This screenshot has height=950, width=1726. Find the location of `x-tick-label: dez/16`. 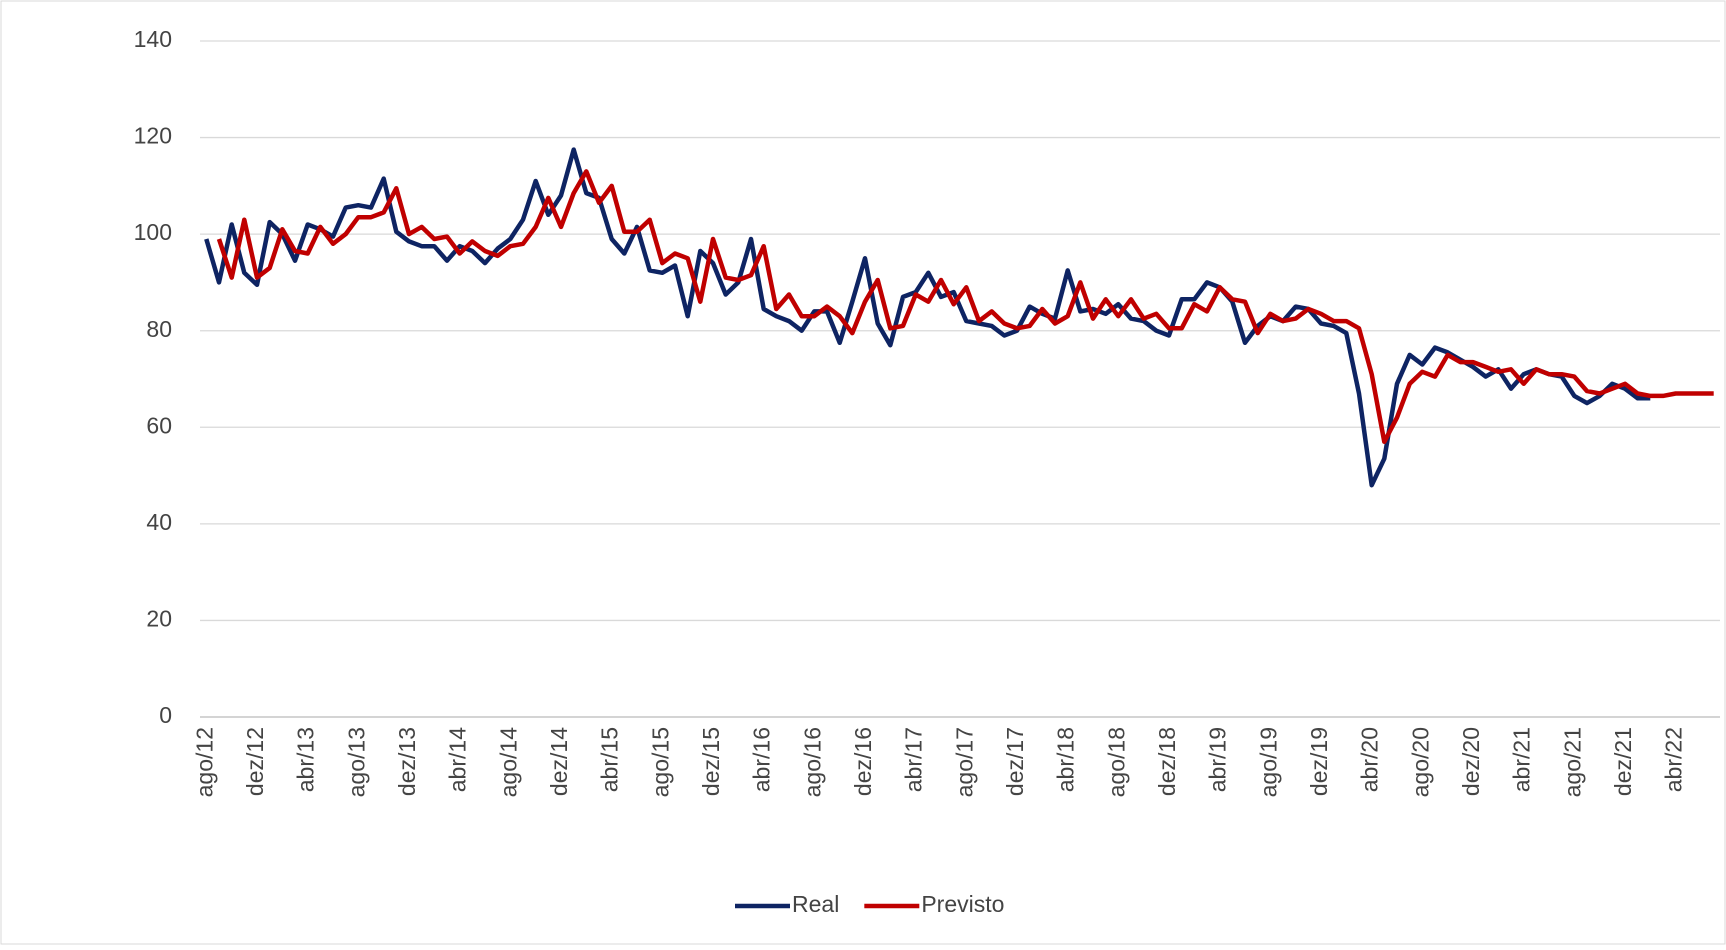

x-tick-label: dez/16 is located at coordinates (863, 761).